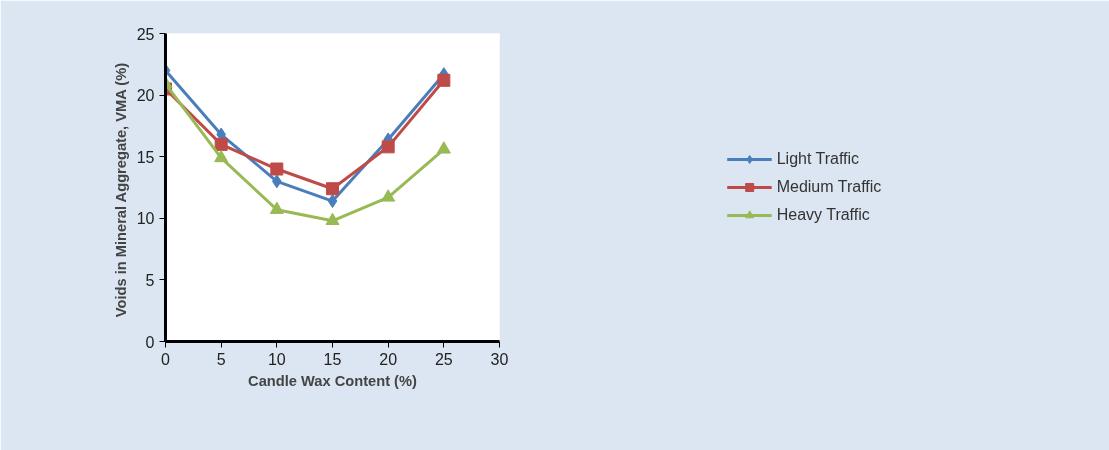 This screenshot has width=1109, height=450. Describe the element at coordinates (829, 187) in the screenshot. I see `legend-label: Medium Traffic` at that location.